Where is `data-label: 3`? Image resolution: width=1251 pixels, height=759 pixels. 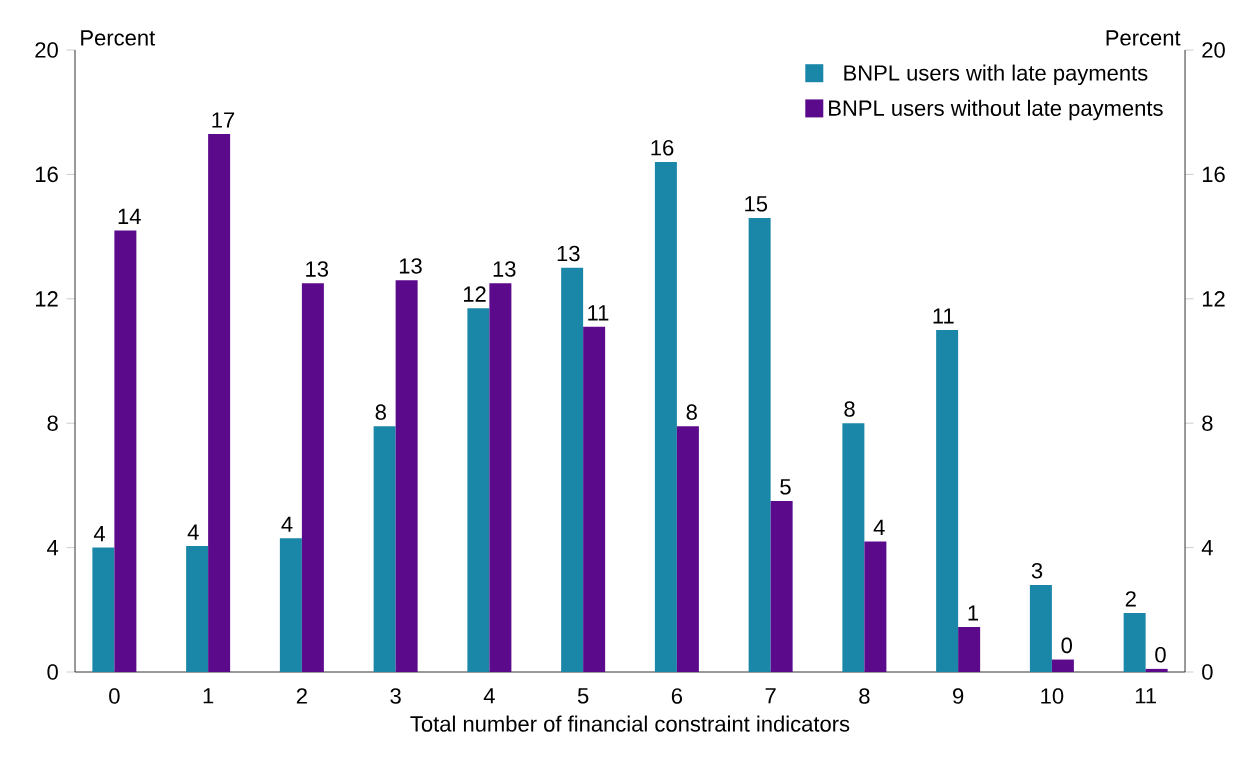
data-label: 3 is located at coordinates (1037, 570).